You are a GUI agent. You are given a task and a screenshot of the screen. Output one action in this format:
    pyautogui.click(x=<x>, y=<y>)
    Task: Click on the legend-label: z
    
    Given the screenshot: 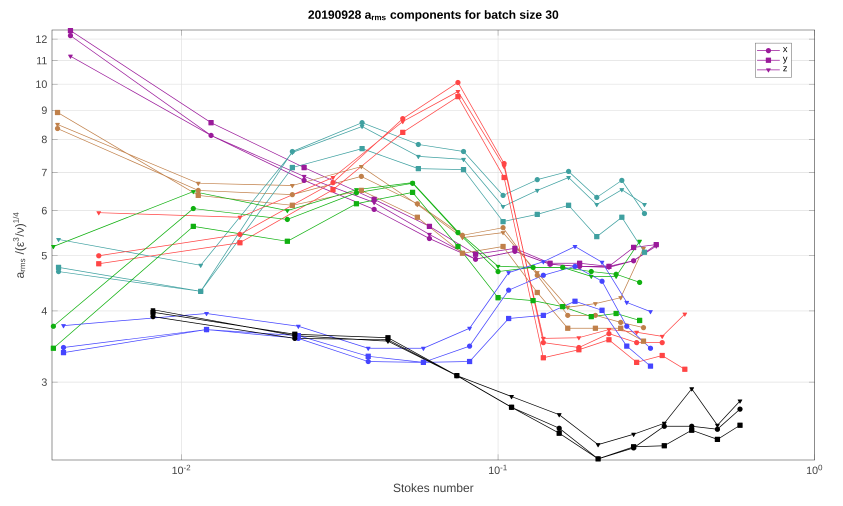 What is the action you would take?
    pyautogui.click(x=785, y=69)
    